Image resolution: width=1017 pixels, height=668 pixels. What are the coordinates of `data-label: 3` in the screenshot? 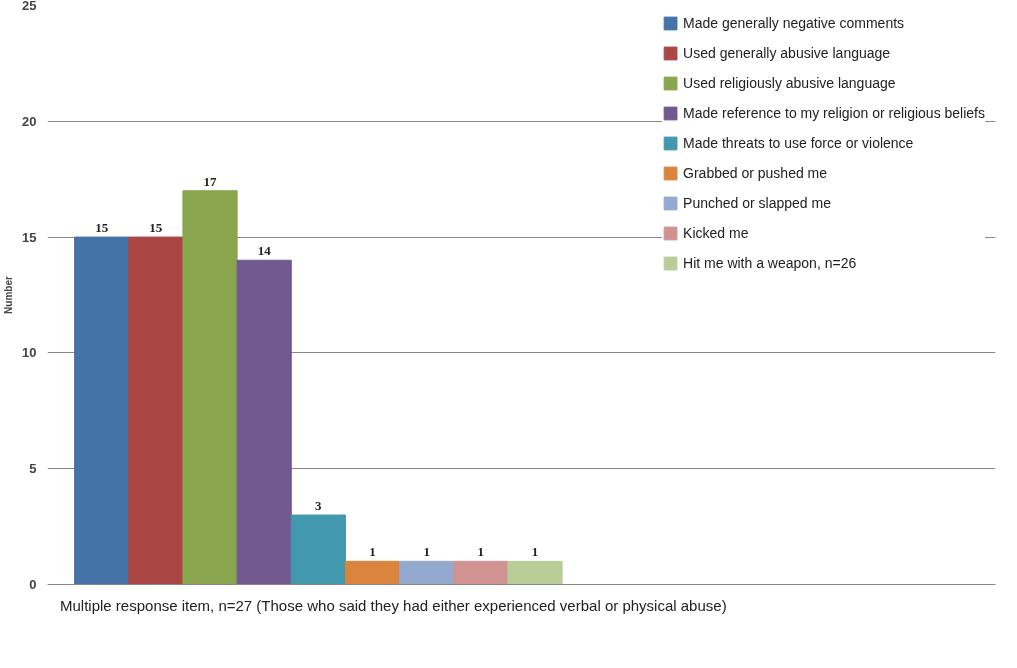 It's located at (319, 506).